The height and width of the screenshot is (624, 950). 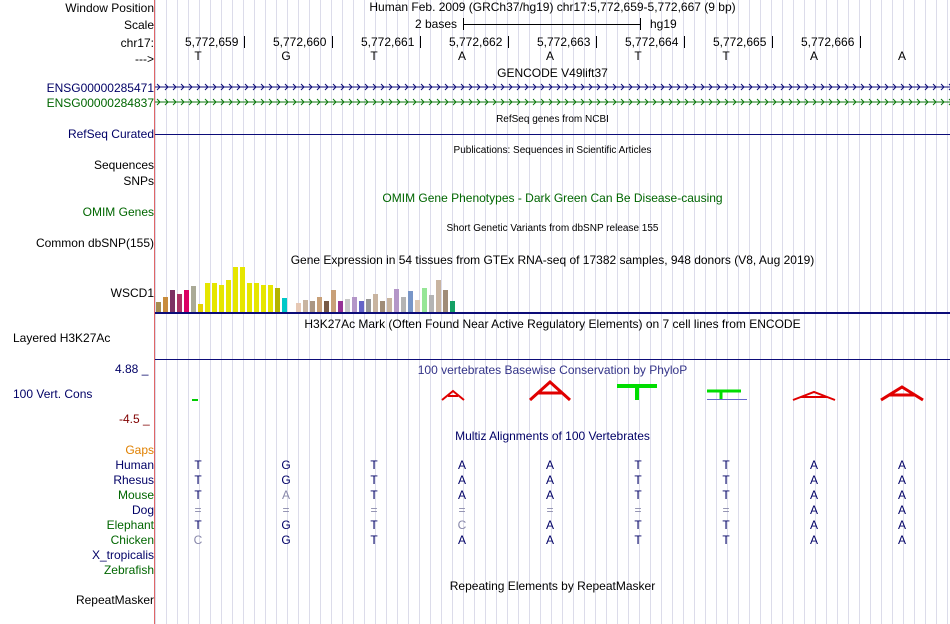 I want to click on dbsnp-label: Common dbSNP(155), so click(x=94, y=243).